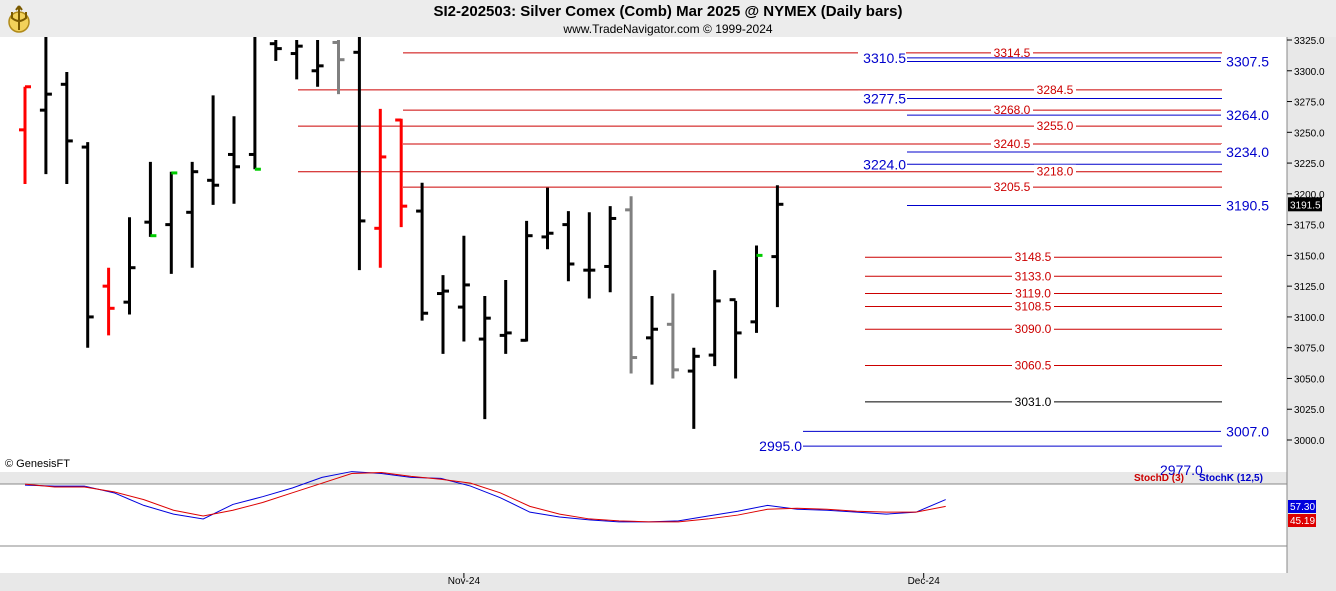 This screenshot has height=591, width=1336. I want to click on stochastic-panel, so click(643, 528).